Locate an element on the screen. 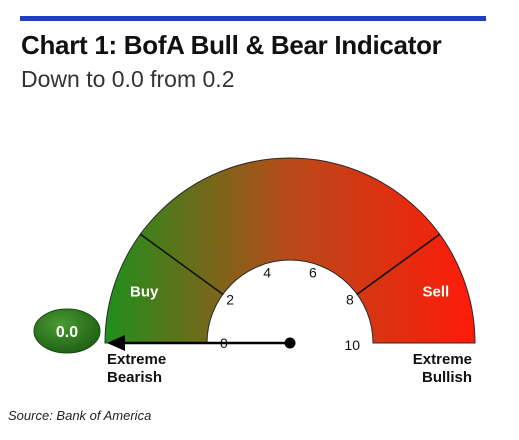  top-rule is located at coordinates (253, 18).